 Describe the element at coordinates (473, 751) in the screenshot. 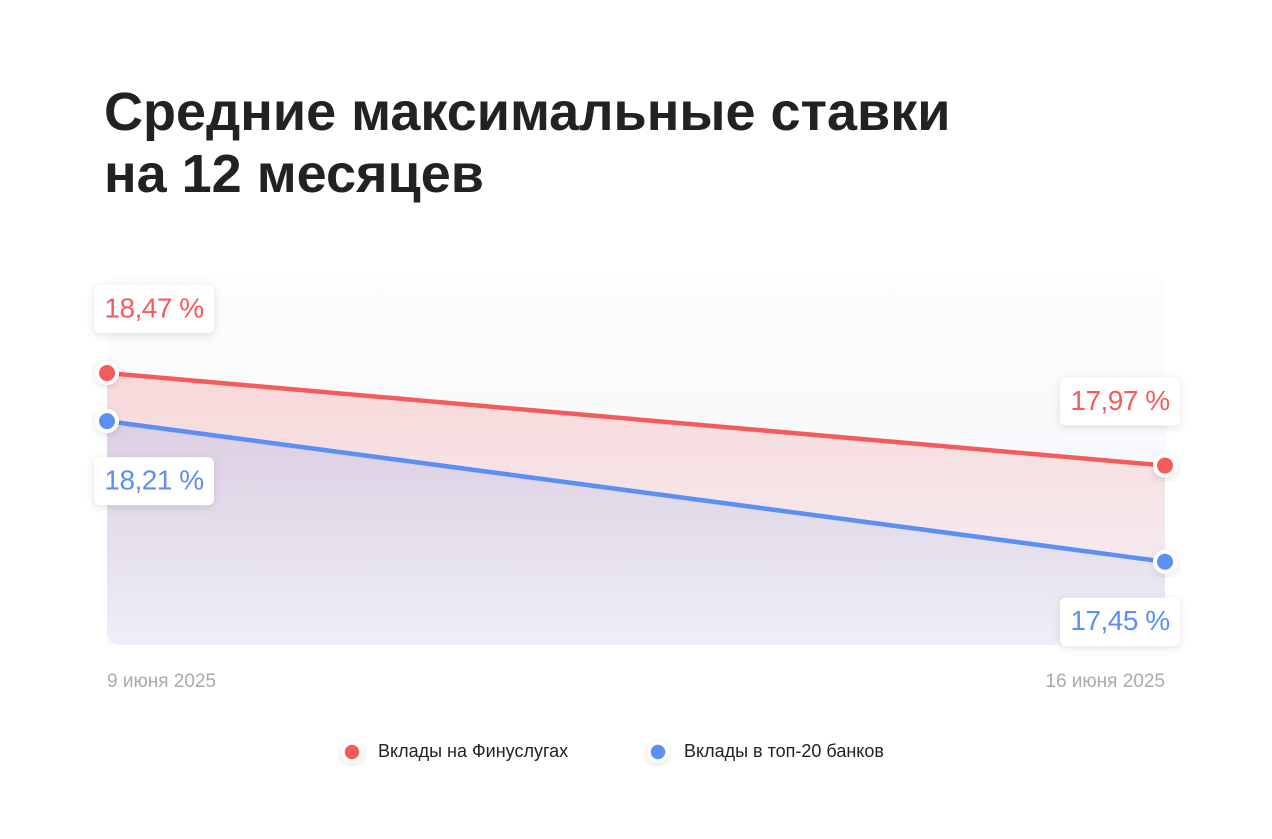

I see `legend-label: Вклады на Финуслугах` at that location.